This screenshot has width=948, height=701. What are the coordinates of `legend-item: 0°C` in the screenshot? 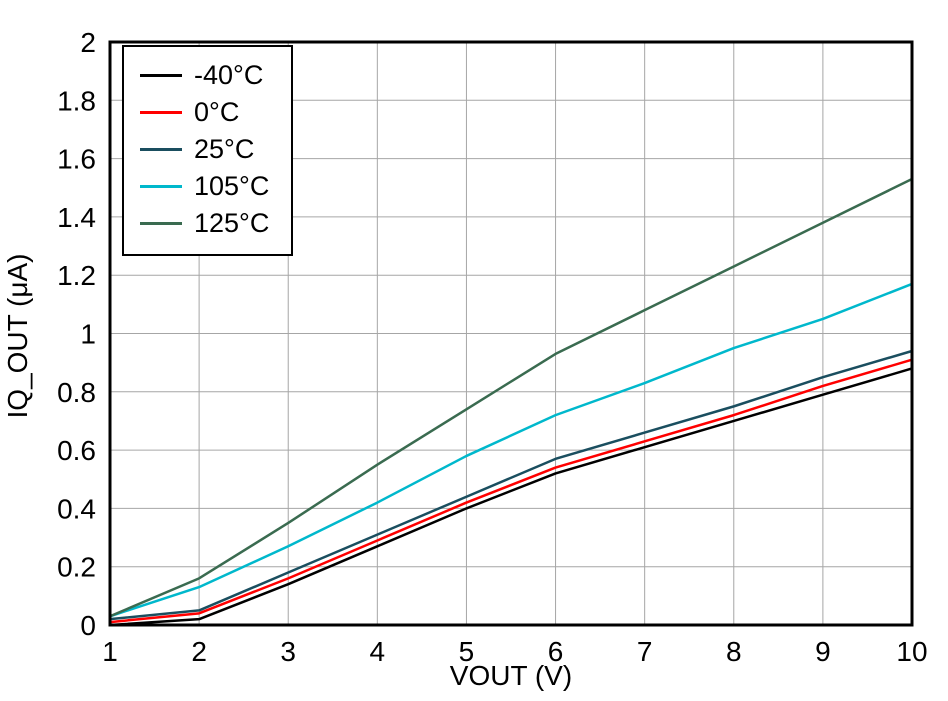 It's located at (204, 112).